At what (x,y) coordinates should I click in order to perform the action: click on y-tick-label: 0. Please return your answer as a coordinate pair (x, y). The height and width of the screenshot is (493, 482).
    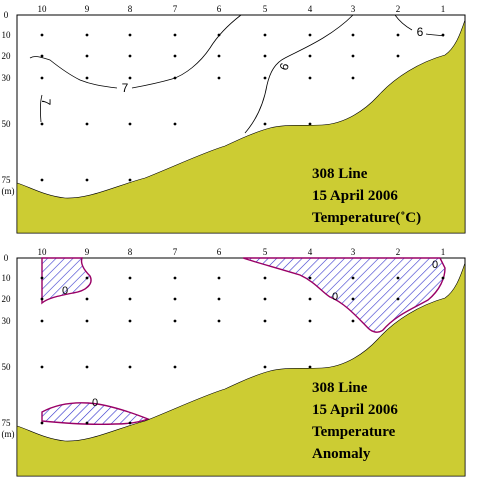
    Looking at the image, I should click on (6, 258).